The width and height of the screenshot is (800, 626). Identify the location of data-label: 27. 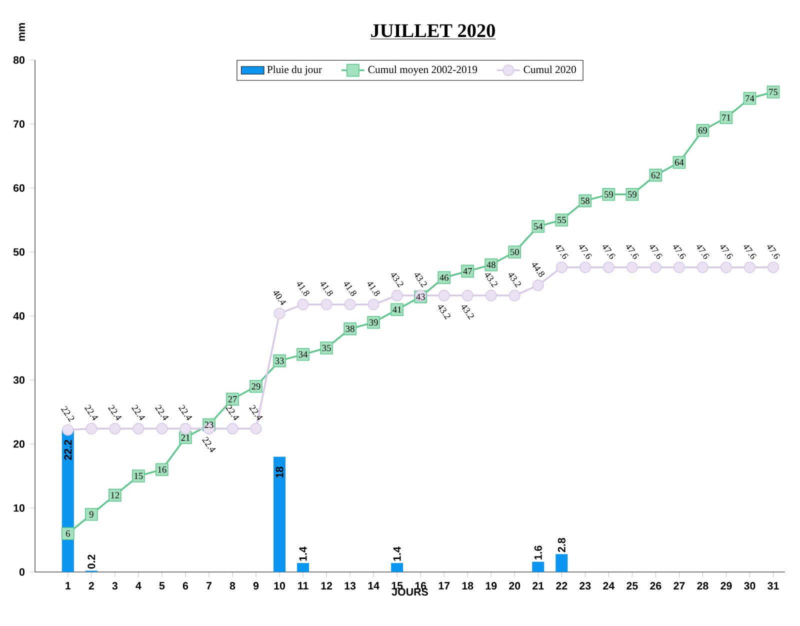
(232, 399).